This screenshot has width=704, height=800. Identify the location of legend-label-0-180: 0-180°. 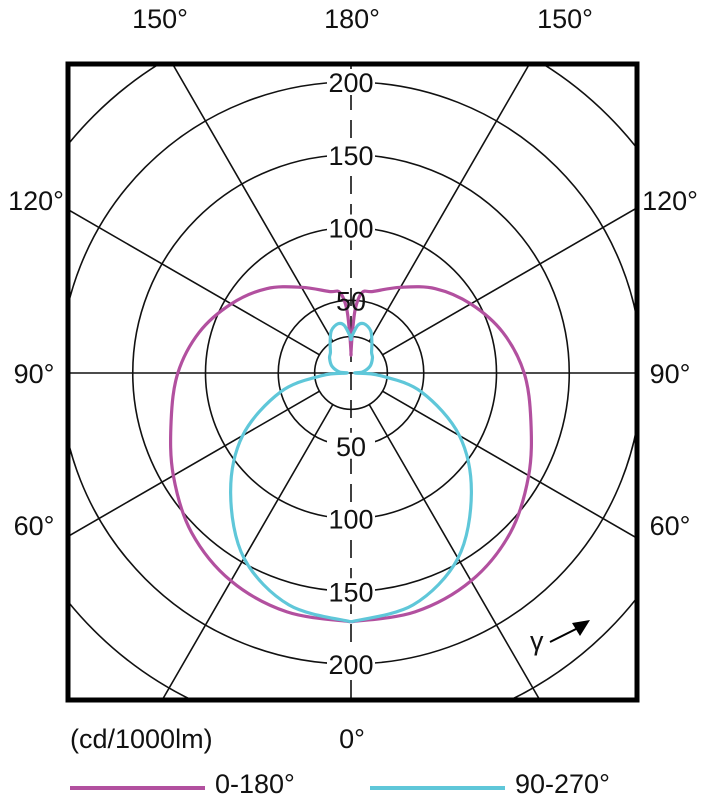
(255, 784).